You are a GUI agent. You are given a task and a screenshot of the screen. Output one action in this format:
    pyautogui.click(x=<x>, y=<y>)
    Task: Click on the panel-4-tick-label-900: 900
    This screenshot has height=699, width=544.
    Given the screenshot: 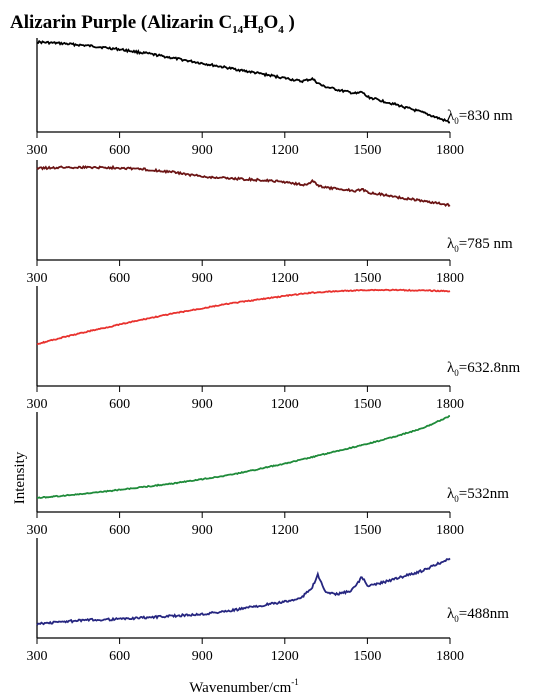 What is the action you would take?
    pyautogui.click(x=202, y=530)
    